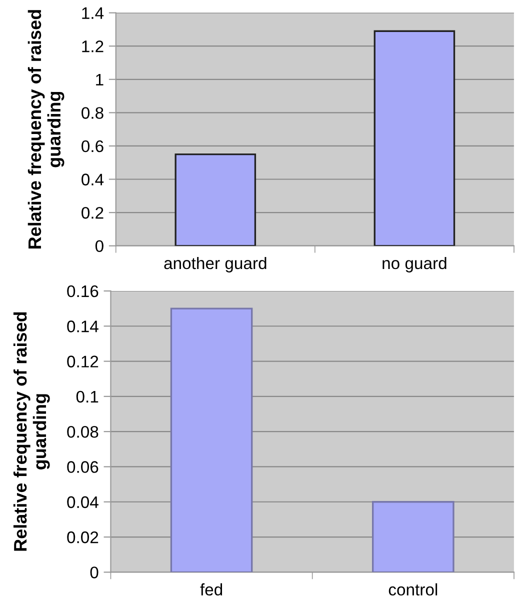 Image resolution: width=515 pixels, height=610 pixels. What do you see at coordinates (93, 146) in the screenshot?
I see `y-tick-label: 0.6` at bounding box center [93, 146].